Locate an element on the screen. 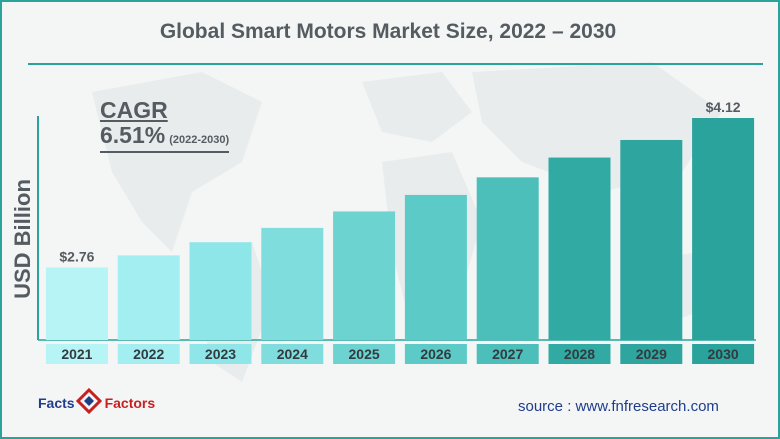 The height and width of the screenshot is (439, 780). x-tick-label-2021: 2021 is located at coordinates (76, 354).